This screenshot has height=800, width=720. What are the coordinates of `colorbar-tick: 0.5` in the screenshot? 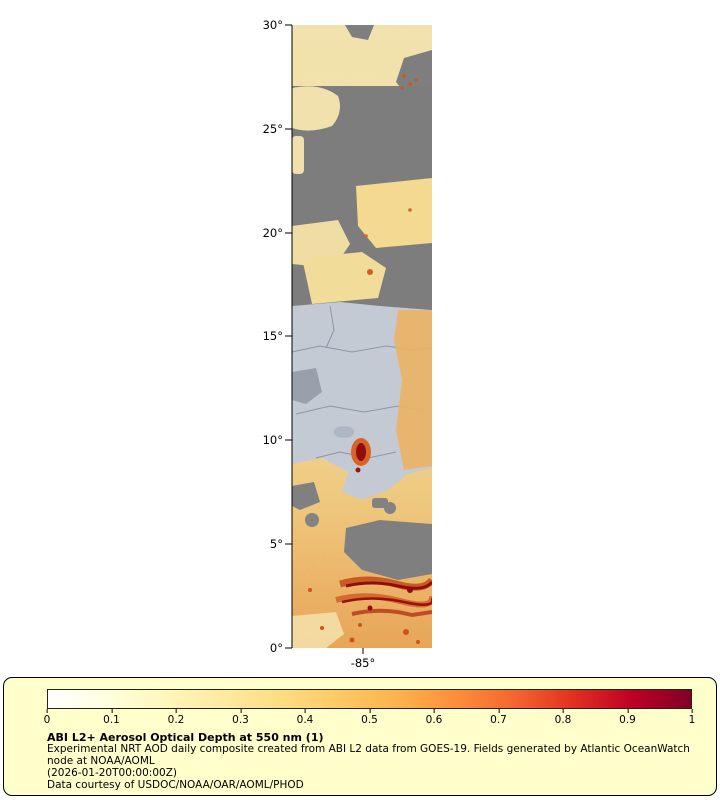 It's located at (369, 717).